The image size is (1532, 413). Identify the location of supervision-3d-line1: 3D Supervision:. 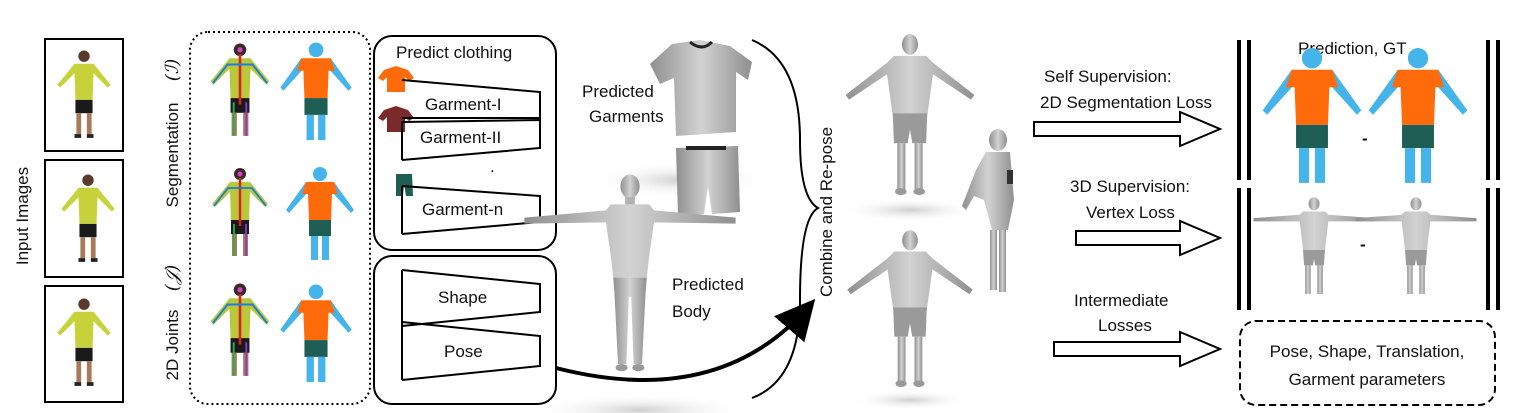
(1130, 186).